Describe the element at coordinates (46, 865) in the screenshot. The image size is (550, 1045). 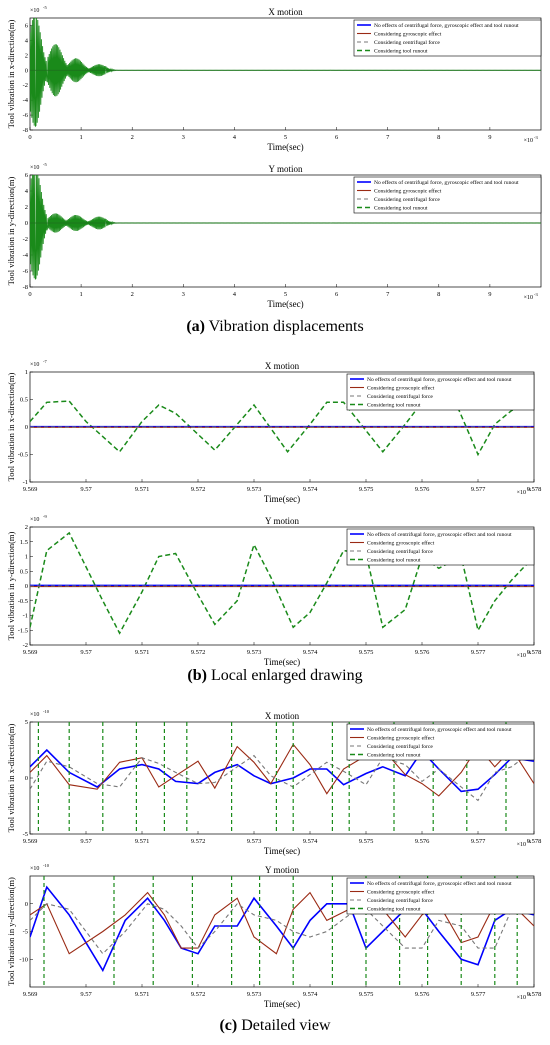
I see `y-exponent-power: -10` at that location.